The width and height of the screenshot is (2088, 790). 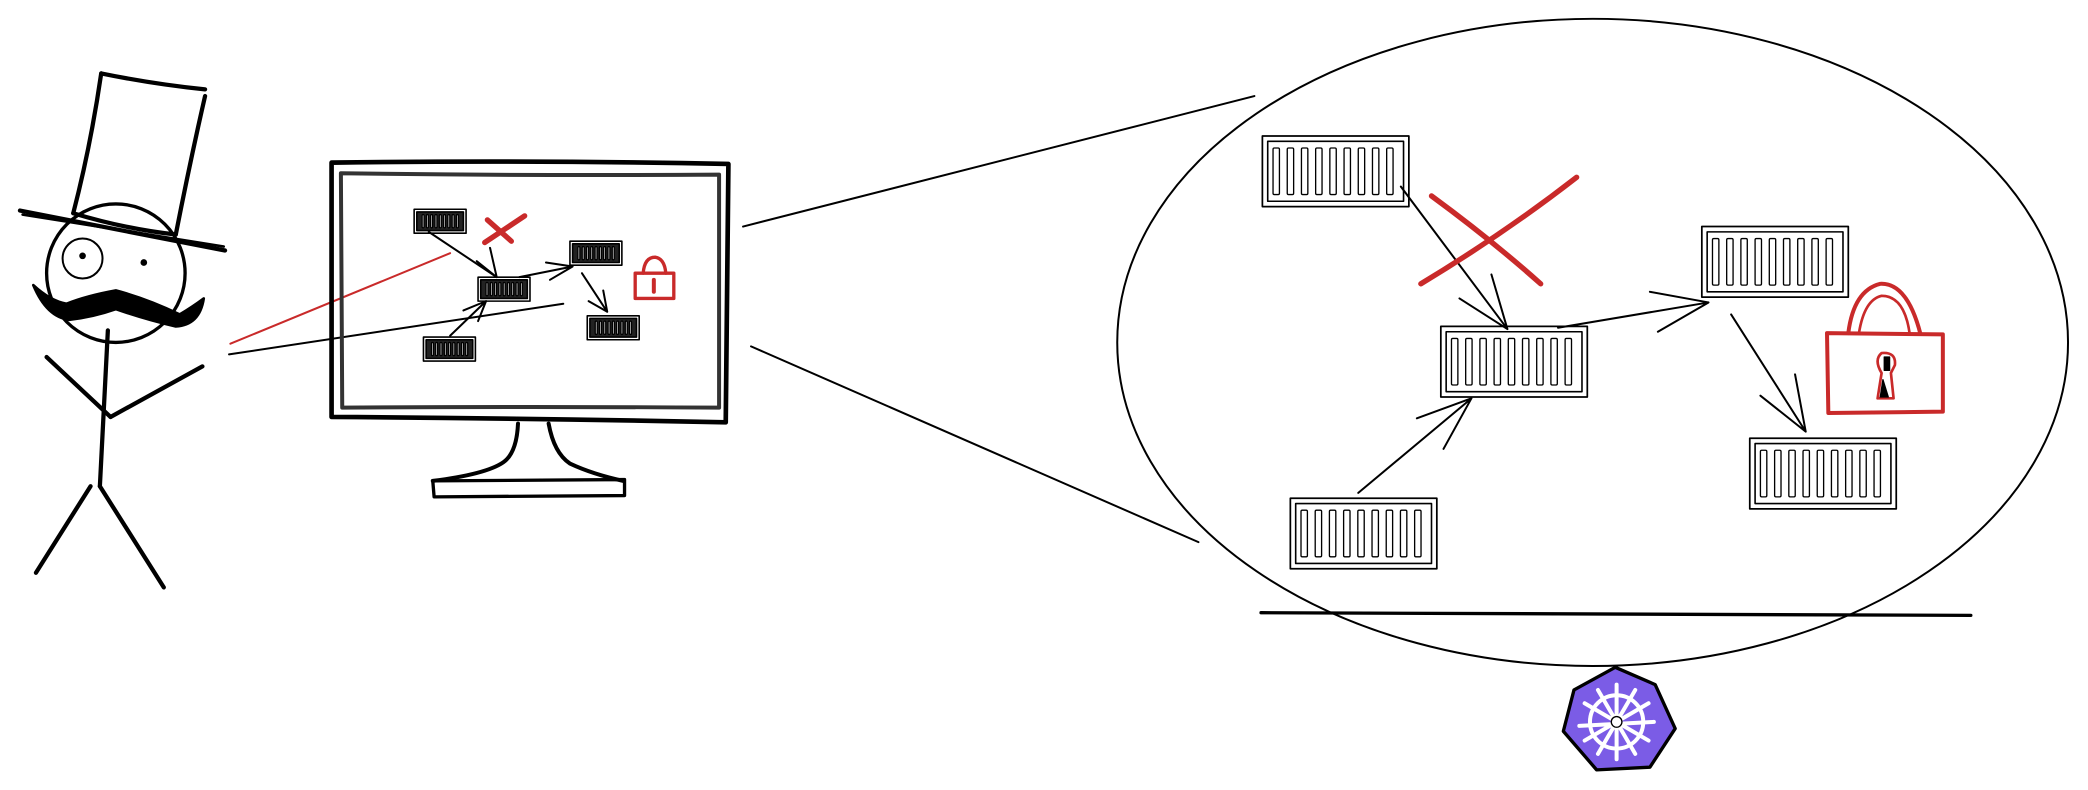 I want to click on cluster-baseline, so click(x=1616, y=614).